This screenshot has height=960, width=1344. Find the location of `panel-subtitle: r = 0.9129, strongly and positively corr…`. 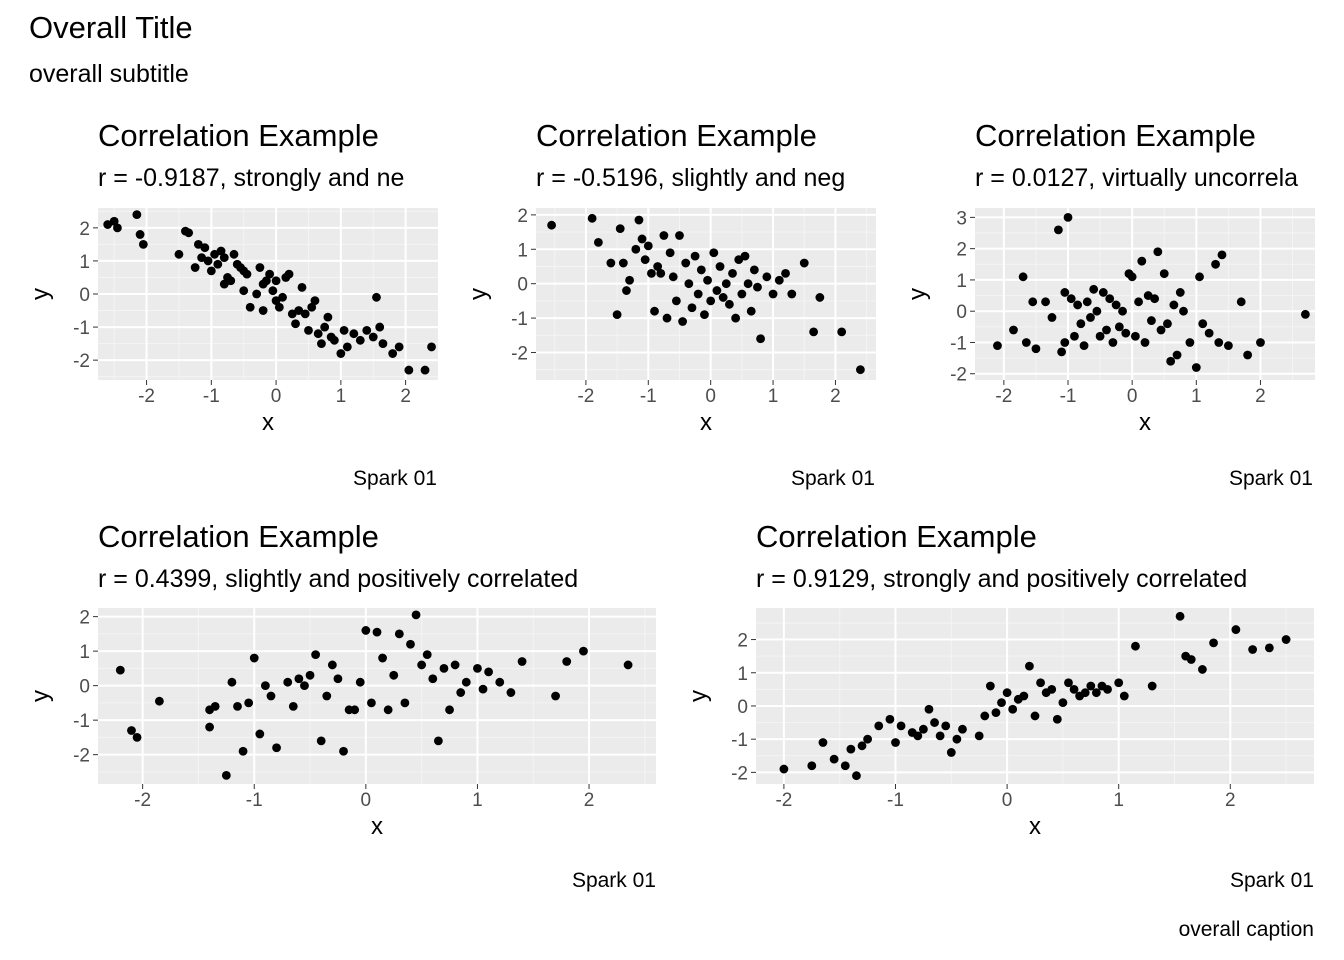

panel-subtitle: r = 0.9129, strongly and positively corr… is located at coordinates (1002, 579).